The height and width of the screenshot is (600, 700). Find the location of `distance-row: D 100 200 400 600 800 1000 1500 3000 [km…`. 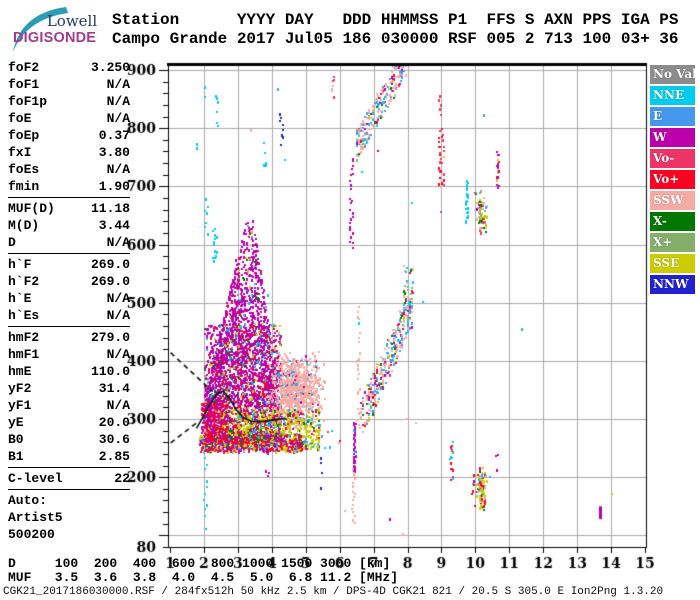

distance-row: D 100 200 400 600 800 1000 1500 3000 [km… is located at coordinates (199, 563).